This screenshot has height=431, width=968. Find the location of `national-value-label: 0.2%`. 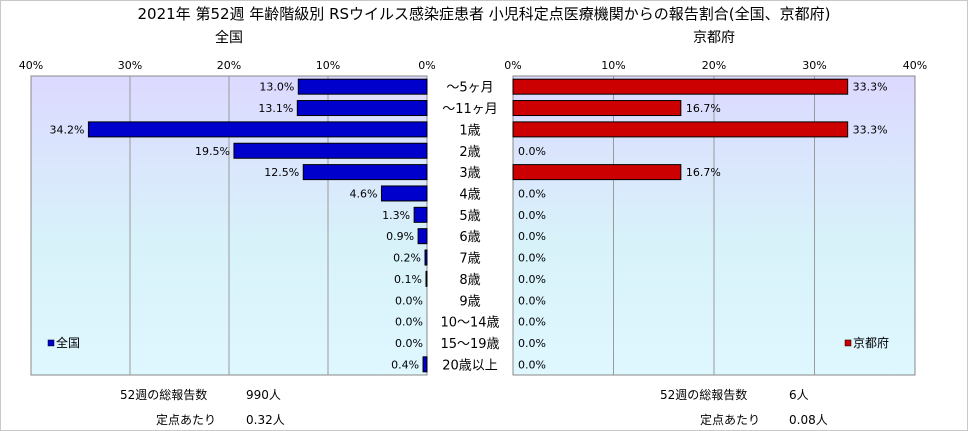

national-value-label: 0.2% is located at coordinates (407, 258).